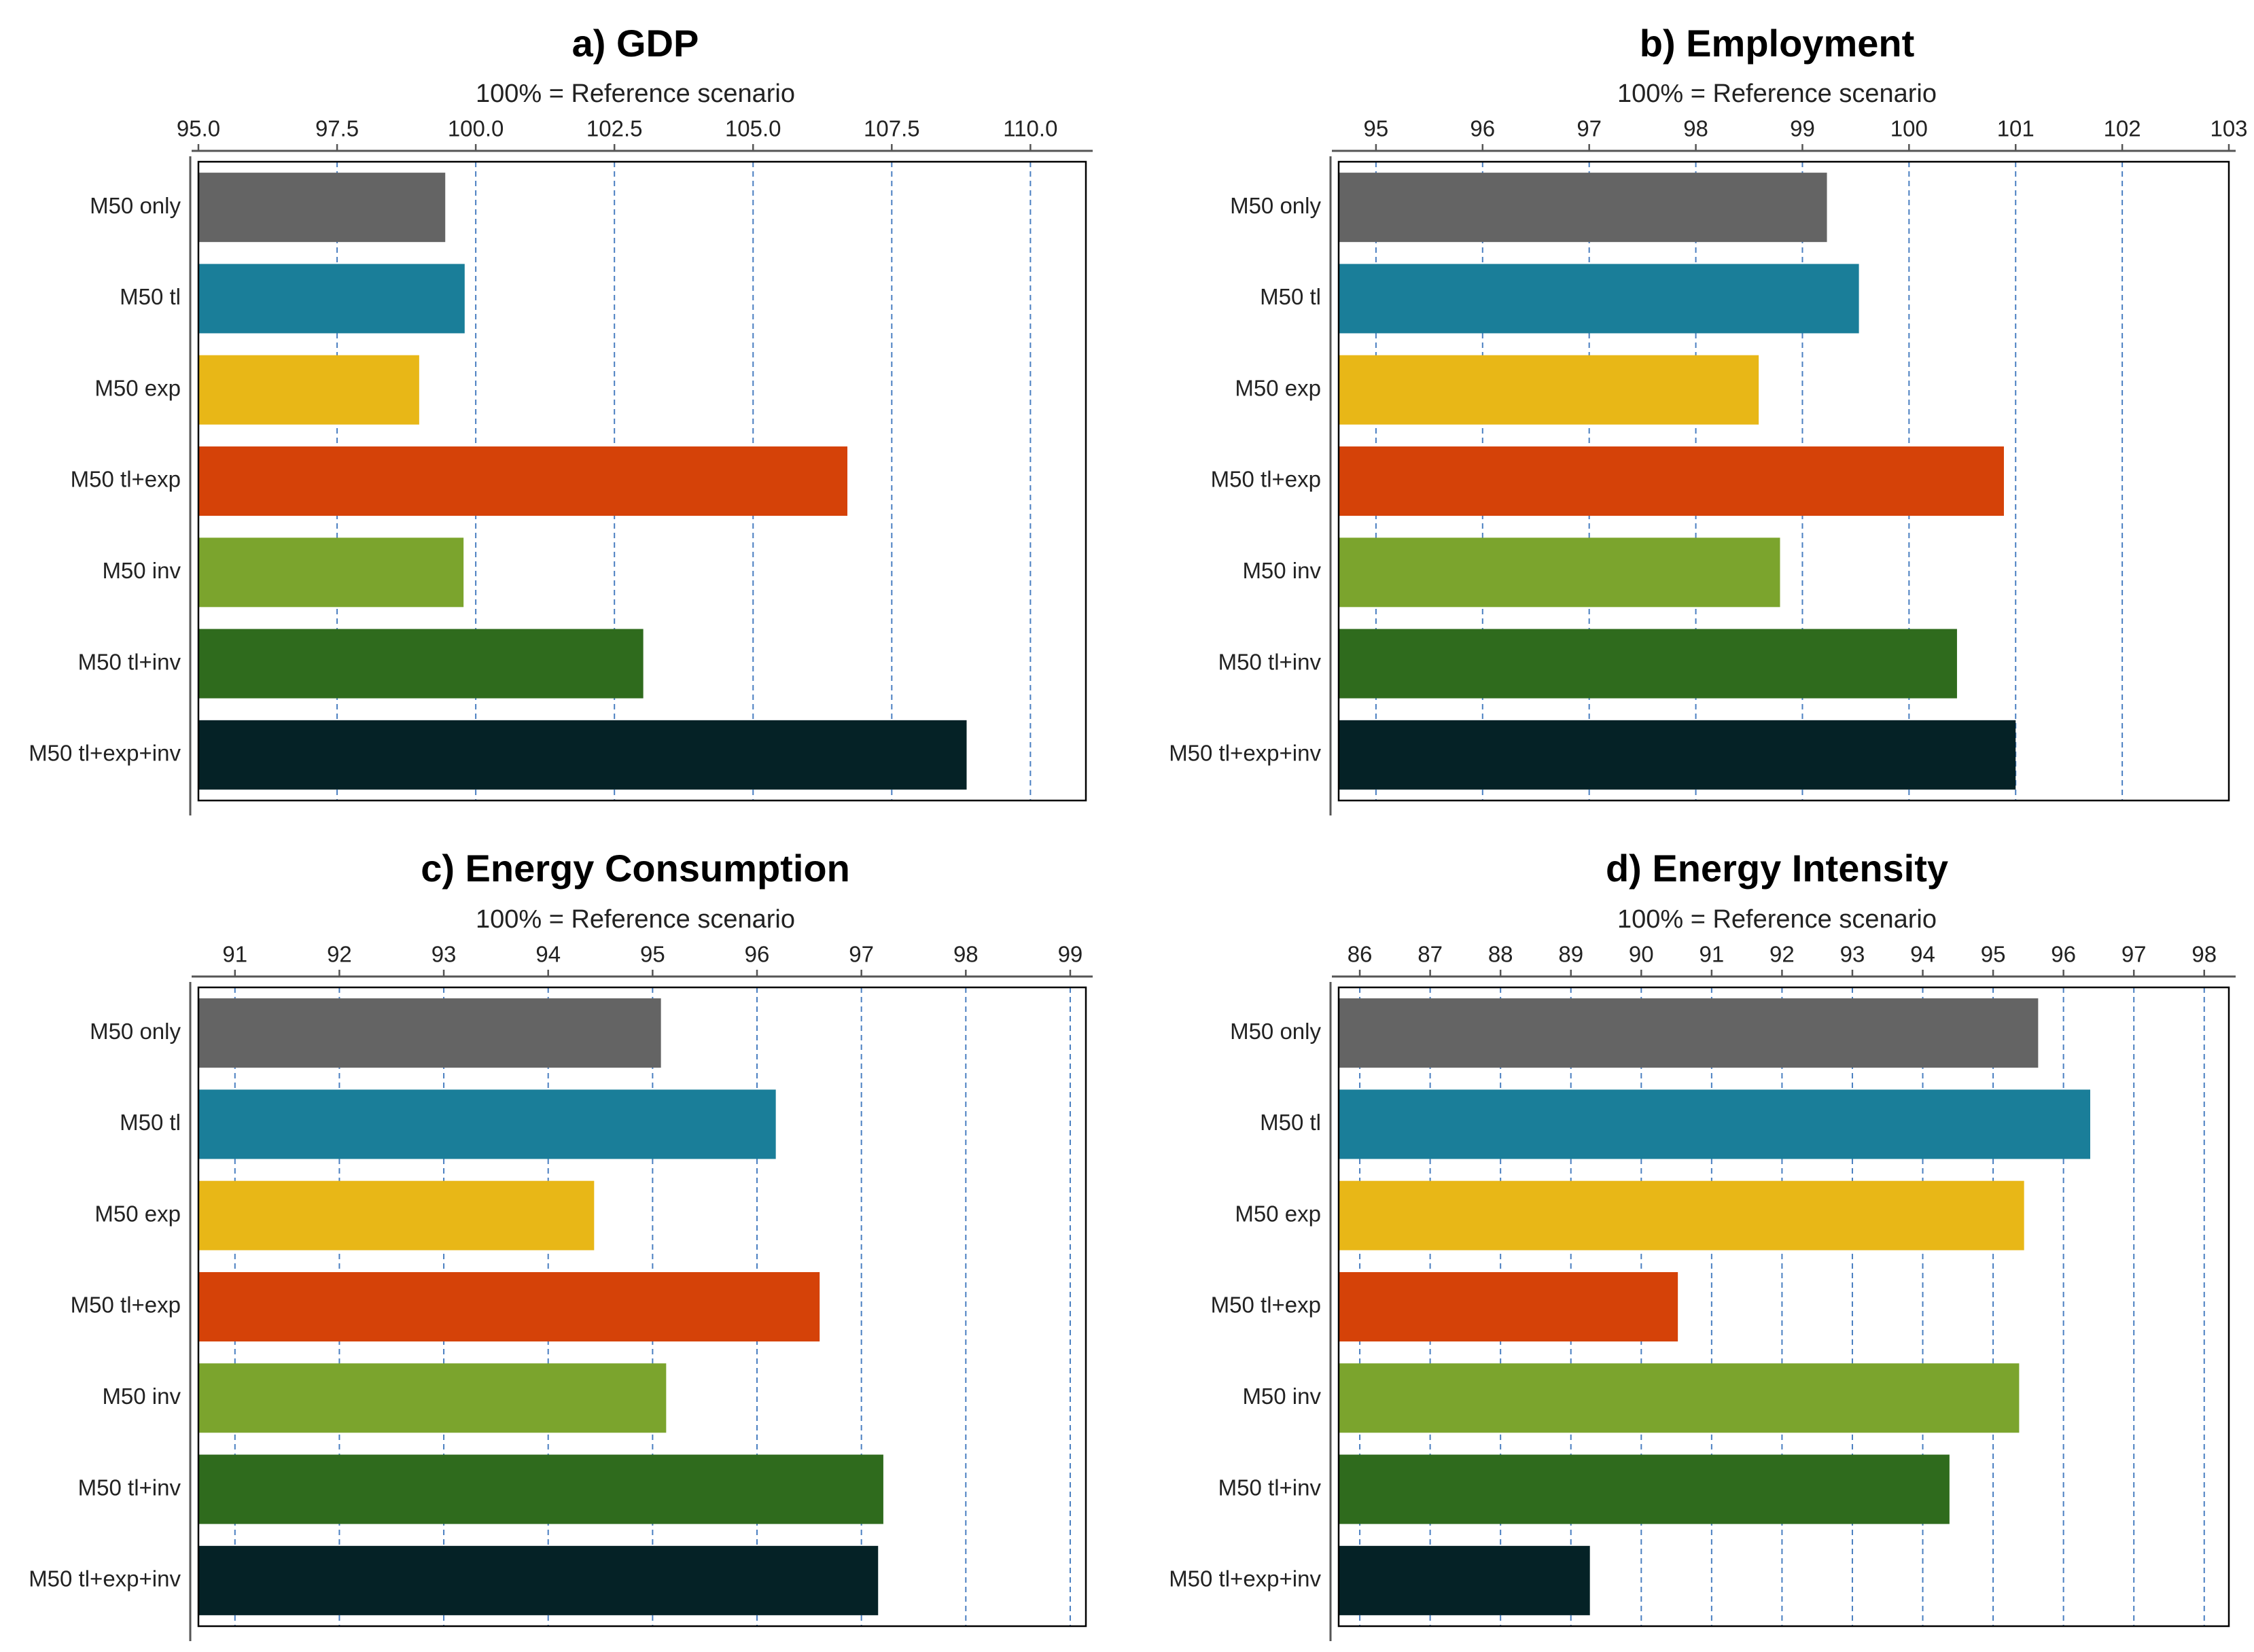 The width and height of the screenshot is (2254, 1652). Describe the element at coordinates (966, 954) in the screenshot. I see `chart2-tick-label-98: 98` at that location.